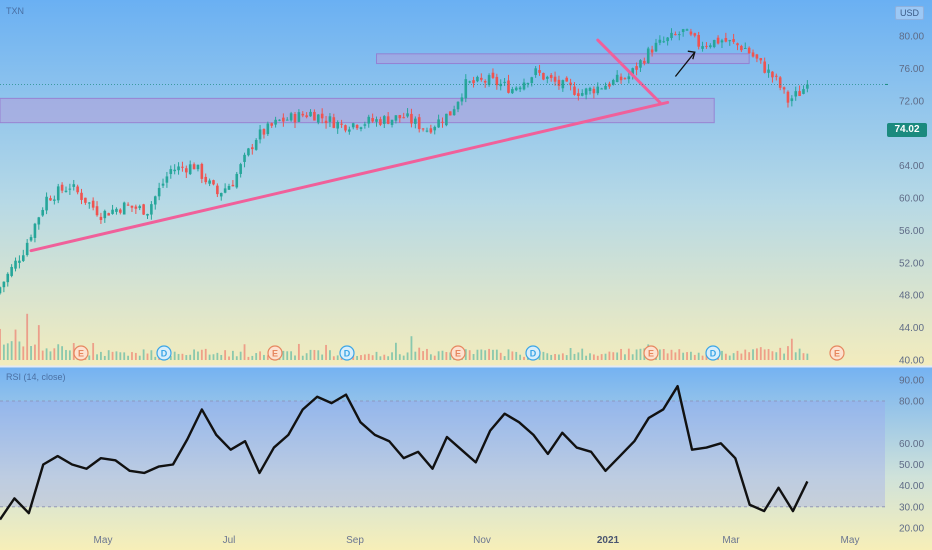 This screenshot has height=550, width=932. What do you see at coordinates (911, 296) in the screenshot?
I see `price-axis-tick: 48.00` at bounding box center [911, 296].